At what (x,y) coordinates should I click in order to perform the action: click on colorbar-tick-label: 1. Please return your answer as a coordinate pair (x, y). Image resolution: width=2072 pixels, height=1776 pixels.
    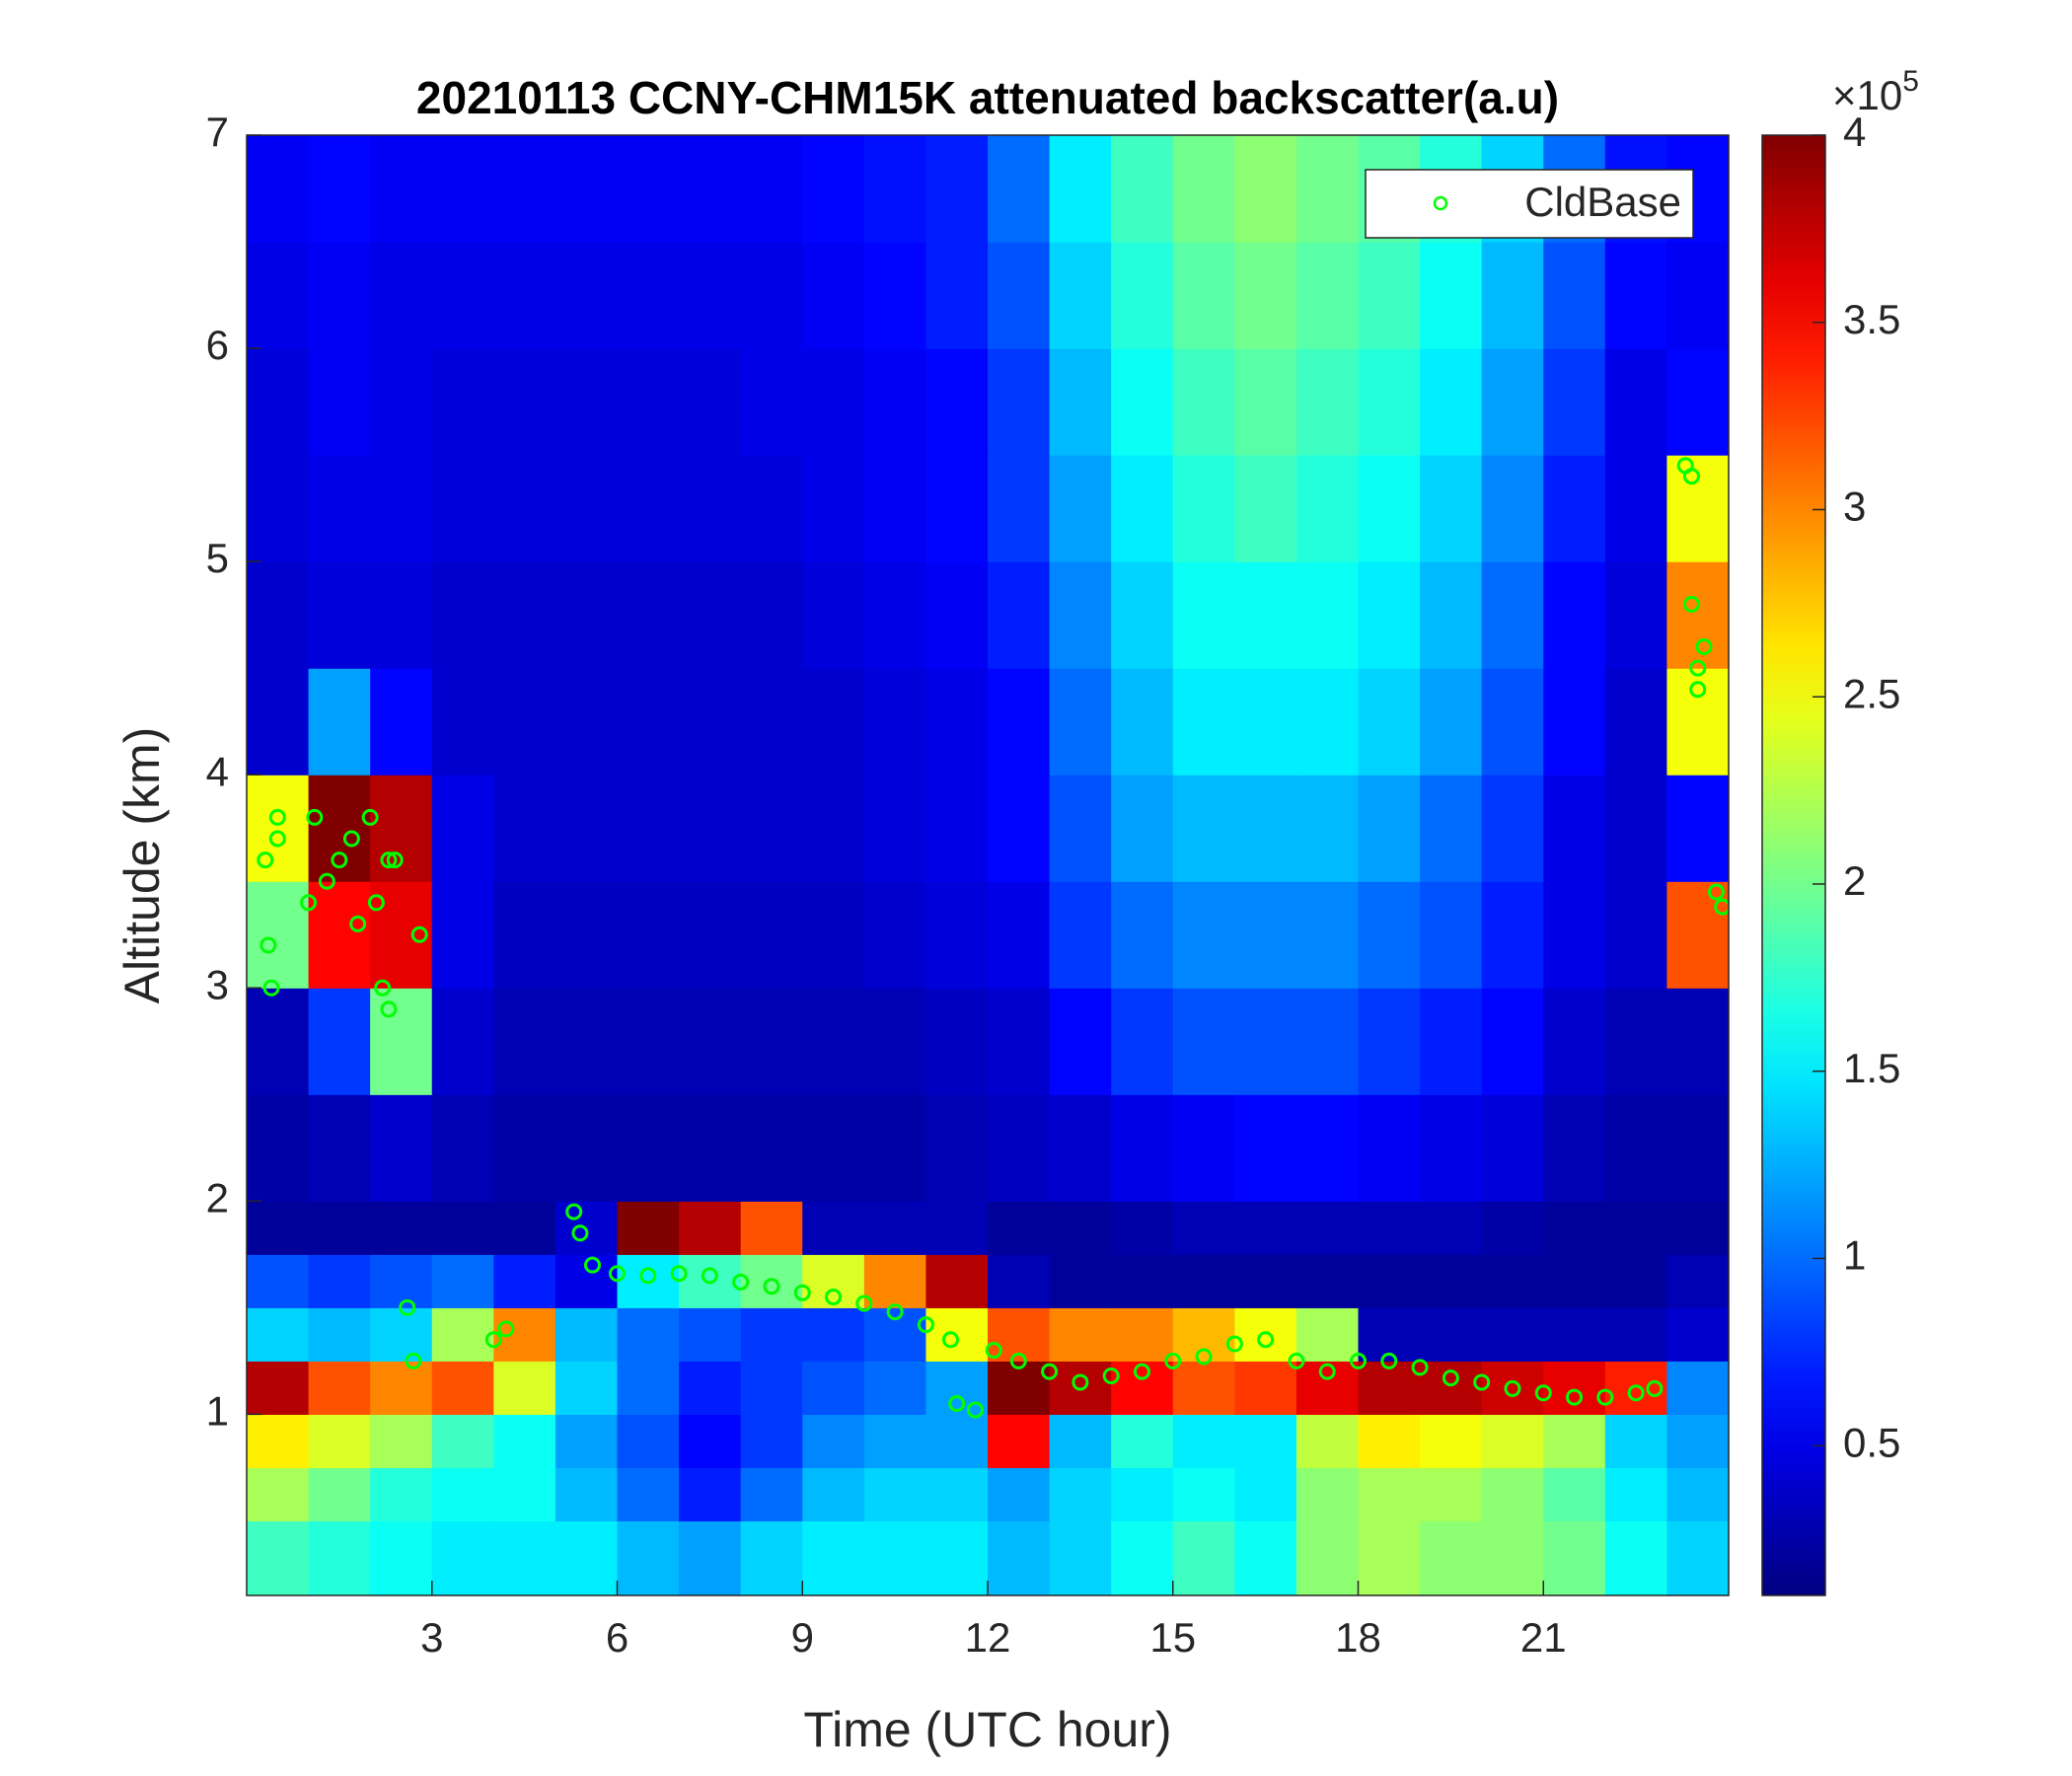
    Looking at the image, I should click on (1855, 1255).